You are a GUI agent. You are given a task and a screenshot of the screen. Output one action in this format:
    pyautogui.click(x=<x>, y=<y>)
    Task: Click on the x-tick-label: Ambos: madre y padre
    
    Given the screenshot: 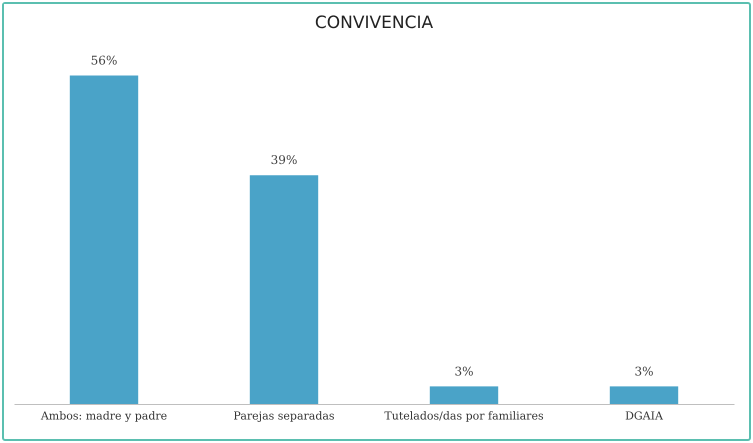 What is the action you would take?
    pyautogui.click(x=104, y=416)
    